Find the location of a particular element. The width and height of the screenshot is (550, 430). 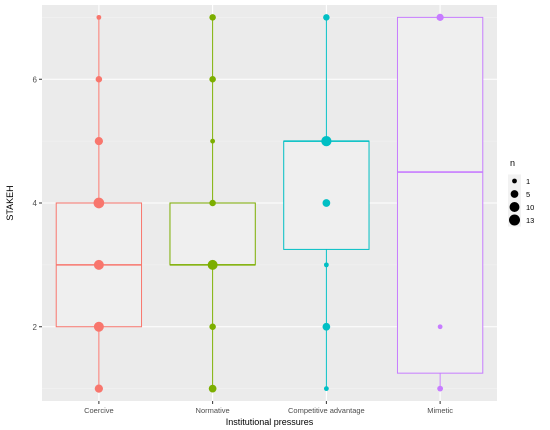

y-tick-label: 6 is located at coordinates (35, 79).